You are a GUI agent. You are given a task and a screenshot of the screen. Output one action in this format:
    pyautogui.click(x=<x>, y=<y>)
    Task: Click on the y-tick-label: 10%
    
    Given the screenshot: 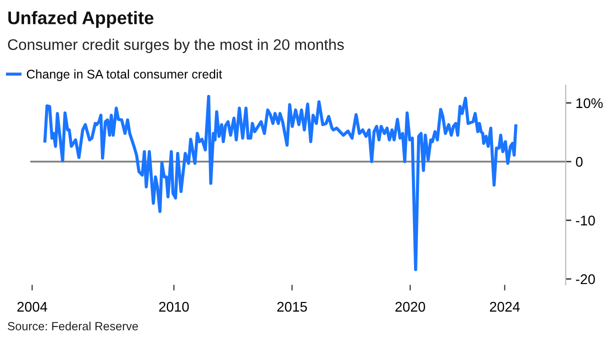 What is the action you would take?
    pyautogui.click(x=589, y=103)
    